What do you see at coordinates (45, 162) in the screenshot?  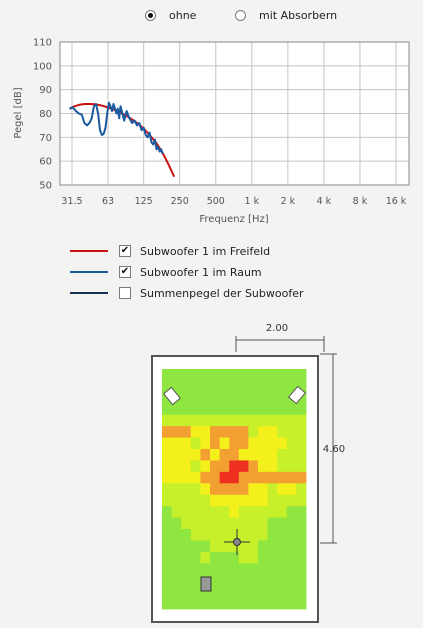 I see `y-tick-label: 60` at bounding box center [45, 162].